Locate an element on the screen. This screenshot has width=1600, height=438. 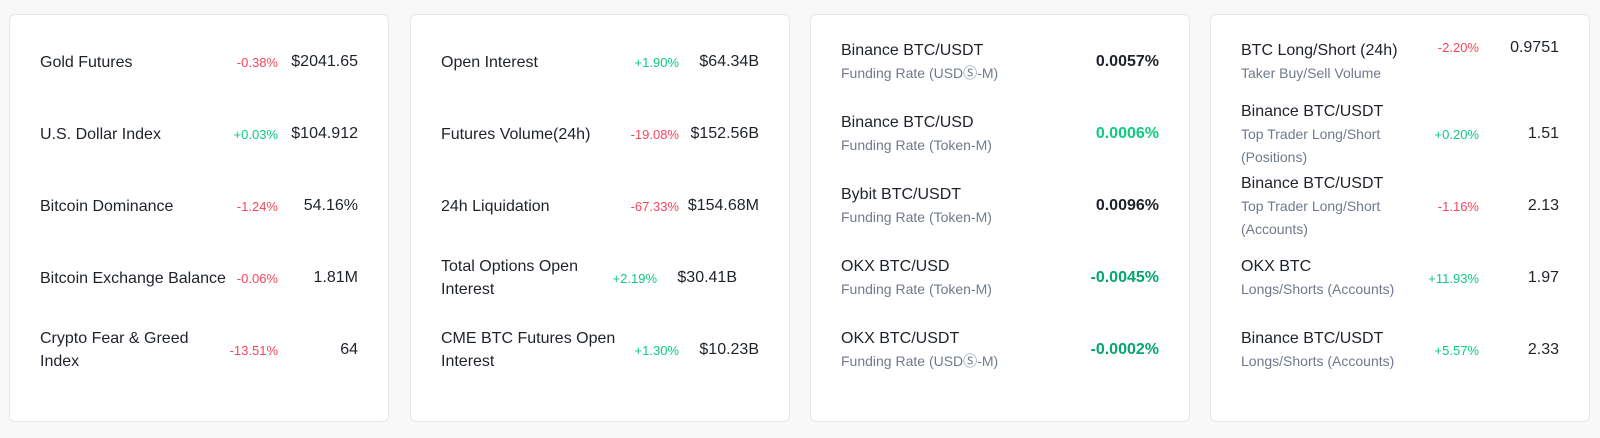
item-title: Crypto Fear & Greed Index is located at coordinates (114, 350).